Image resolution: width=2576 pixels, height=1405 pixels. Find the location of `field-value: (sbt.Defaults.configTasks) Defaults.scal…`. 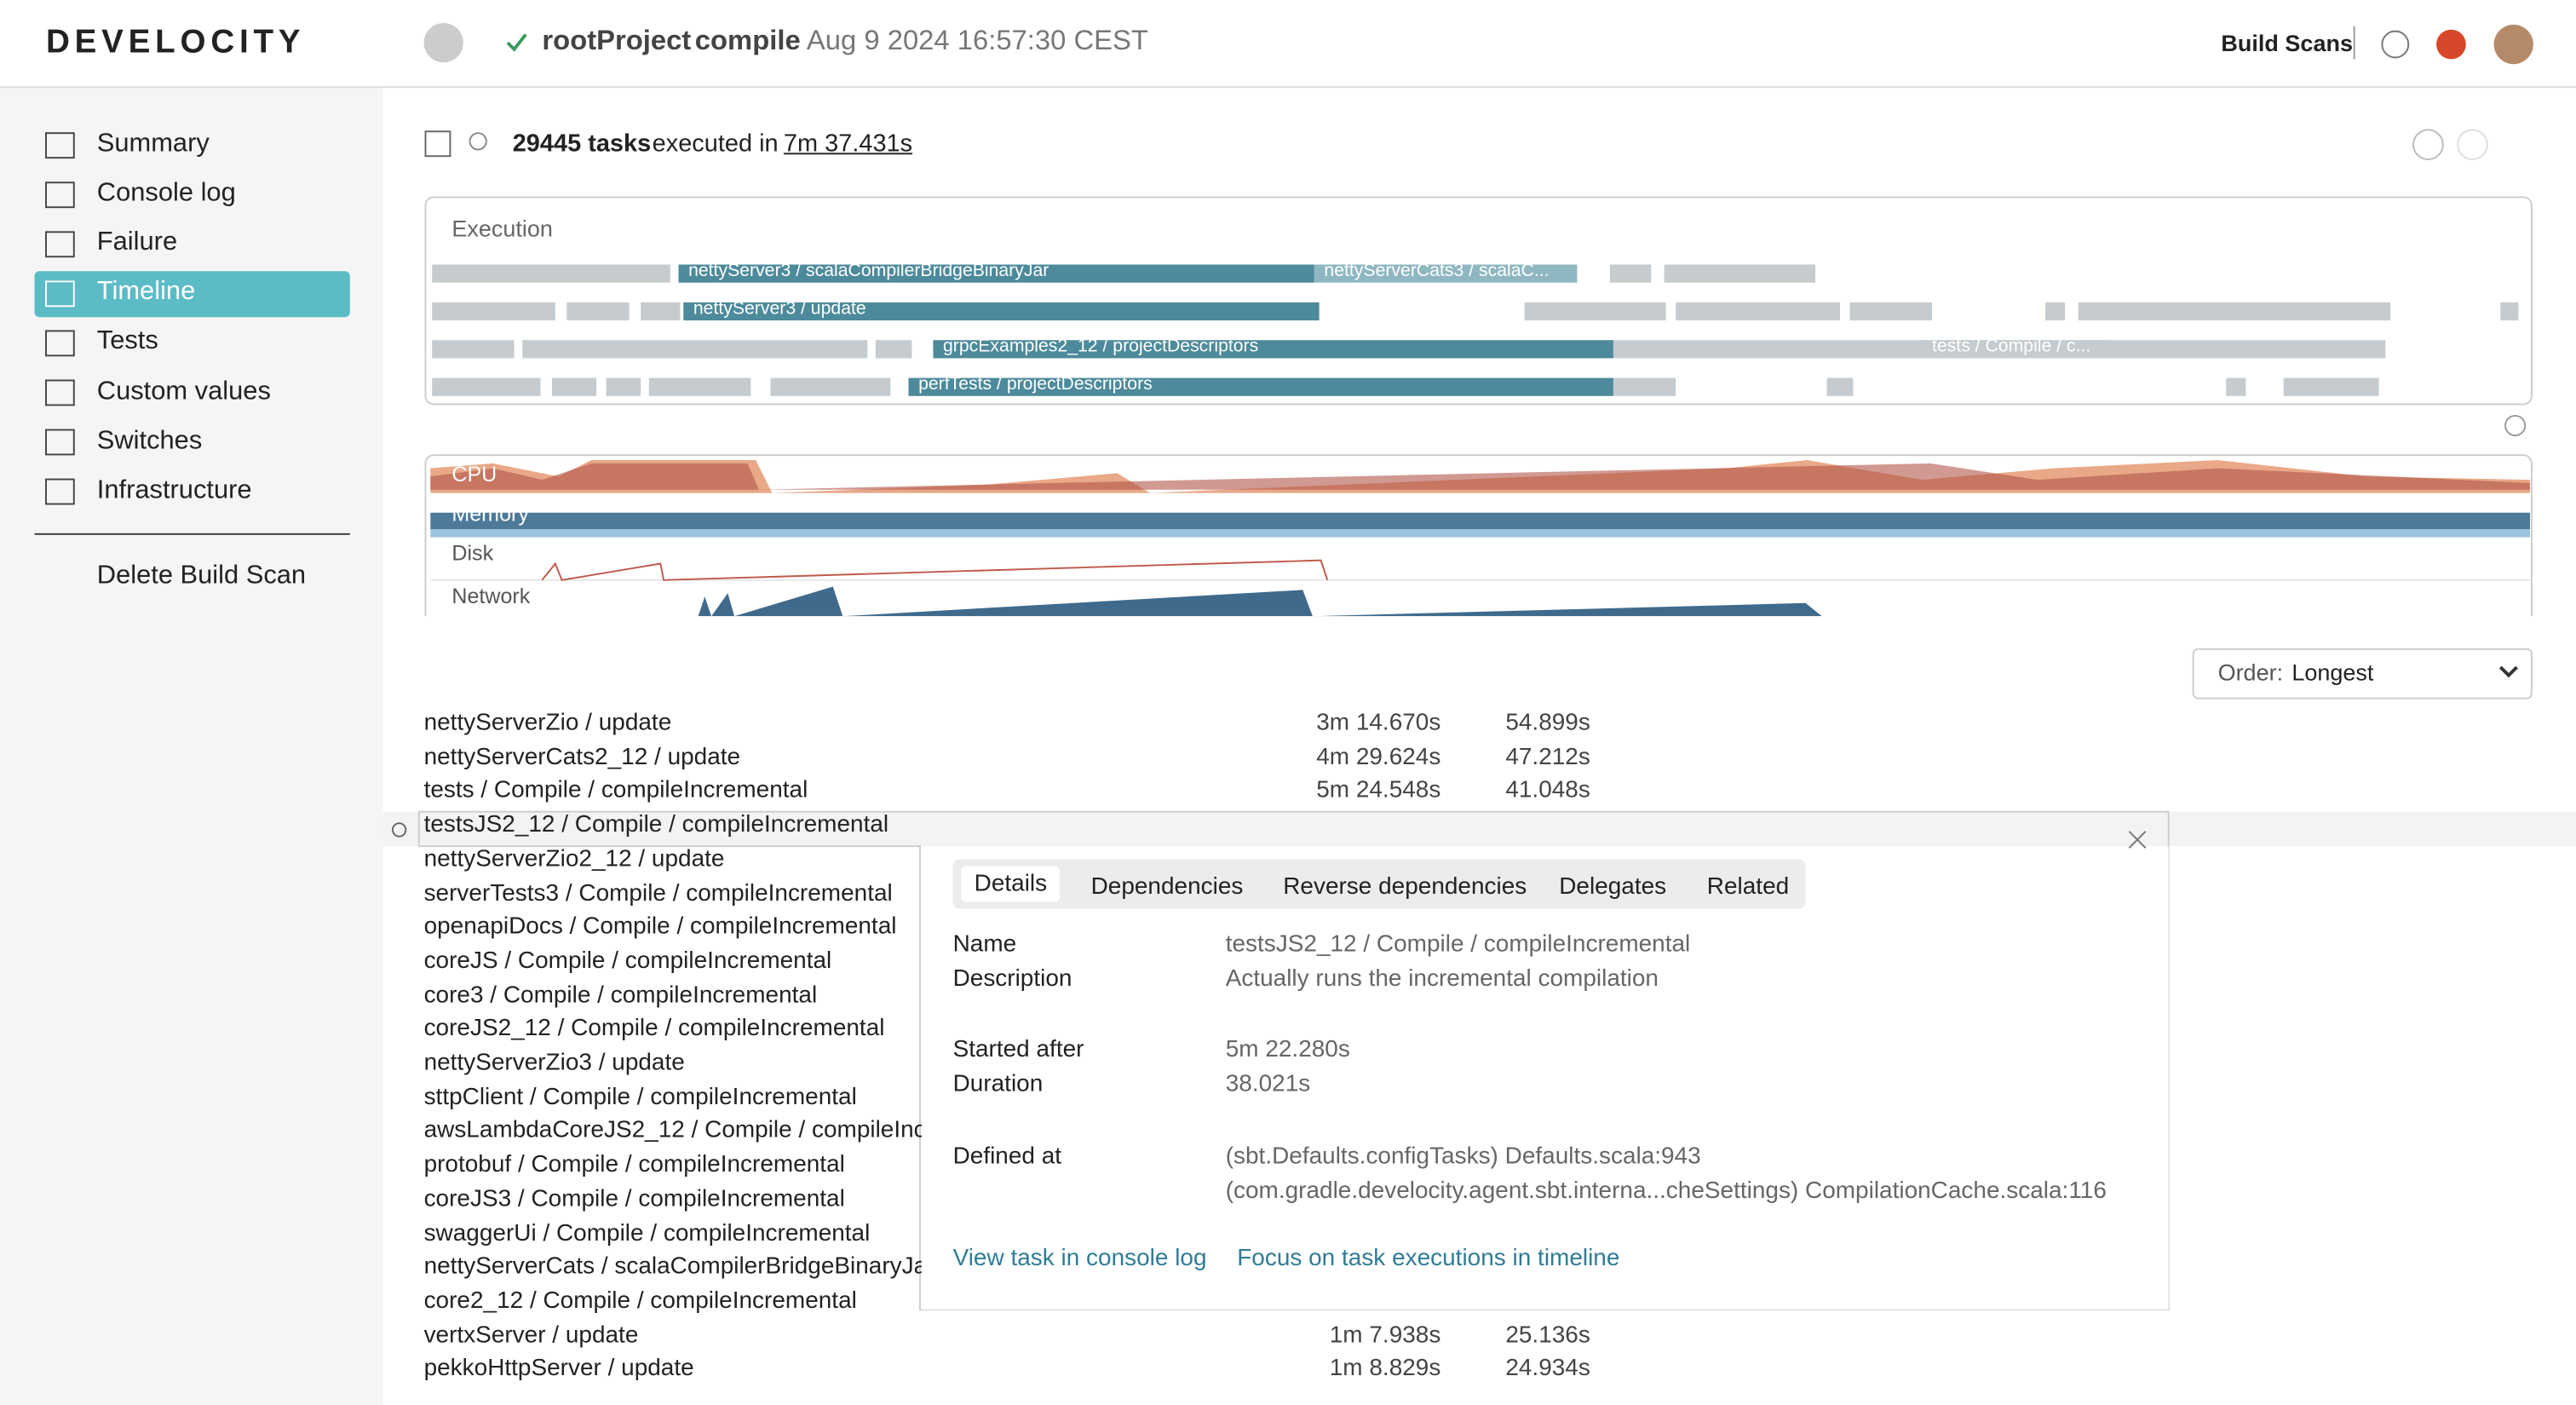

field-value: (sbt.Defaults.configTasks) Defaults.scal… is located at coordinates (1463, 1157).